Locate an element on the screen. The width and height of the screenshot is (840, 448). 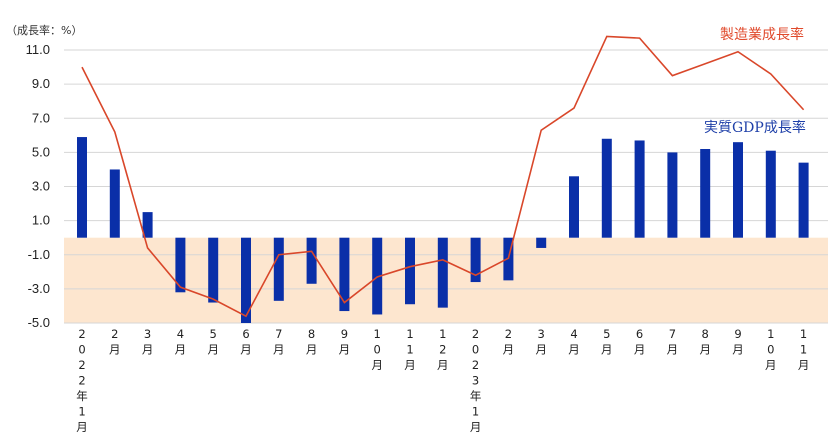
y-tick-label: -1.0 is located at coordinates (39, 254).